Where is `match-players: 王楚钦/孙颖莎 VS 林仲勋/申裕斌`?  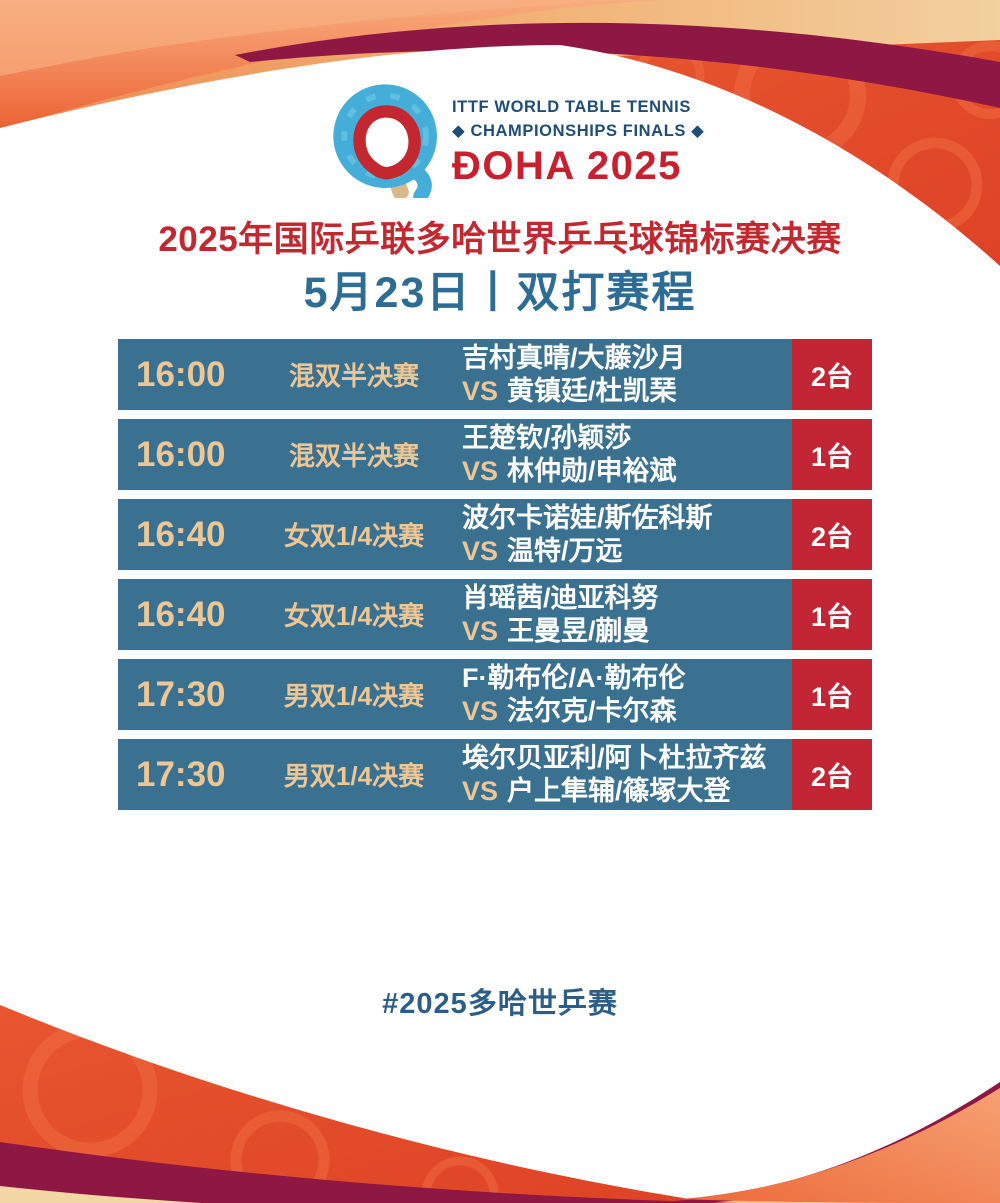
match-players: 王楚钦/孙颖莎 VS 林仲勋/申裕斌 is located at coordinates (618, 454).